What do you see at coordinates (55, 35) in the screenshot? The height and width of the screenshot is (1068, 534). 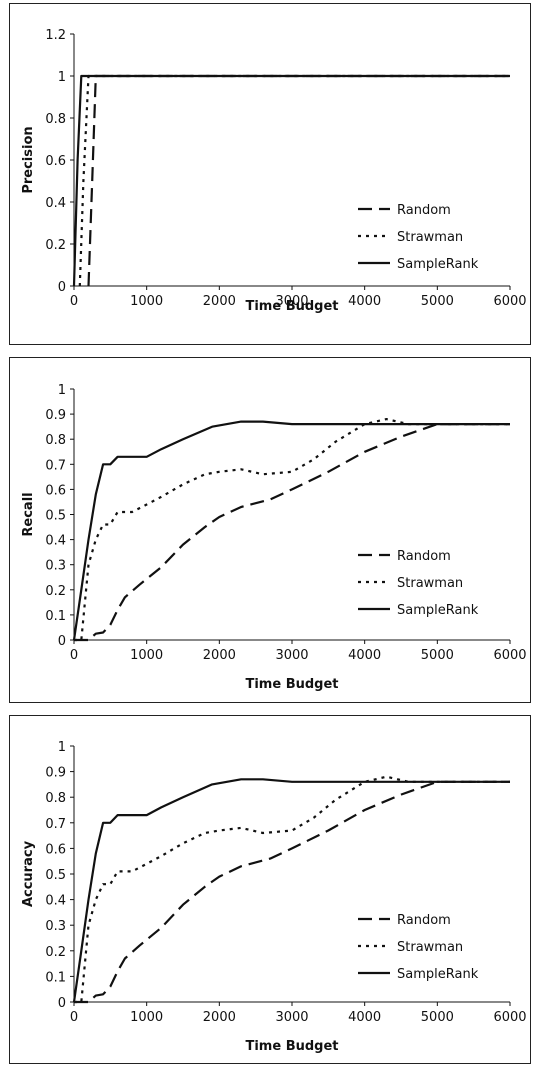 I see `y-tick-label: 1.2` at bounding box center [55, 35].